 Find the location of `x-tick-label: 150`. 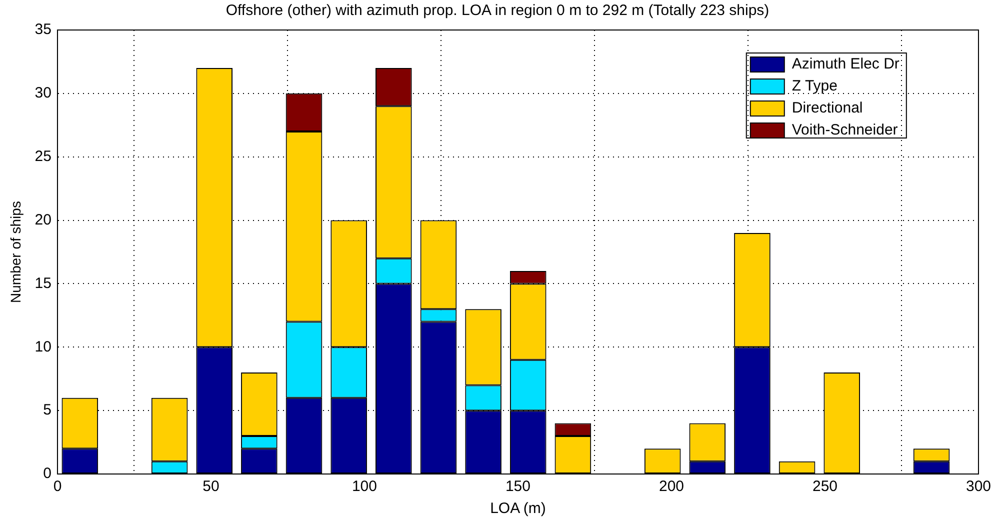

x-tick-label: 150 is located at coordinates (517, 487).